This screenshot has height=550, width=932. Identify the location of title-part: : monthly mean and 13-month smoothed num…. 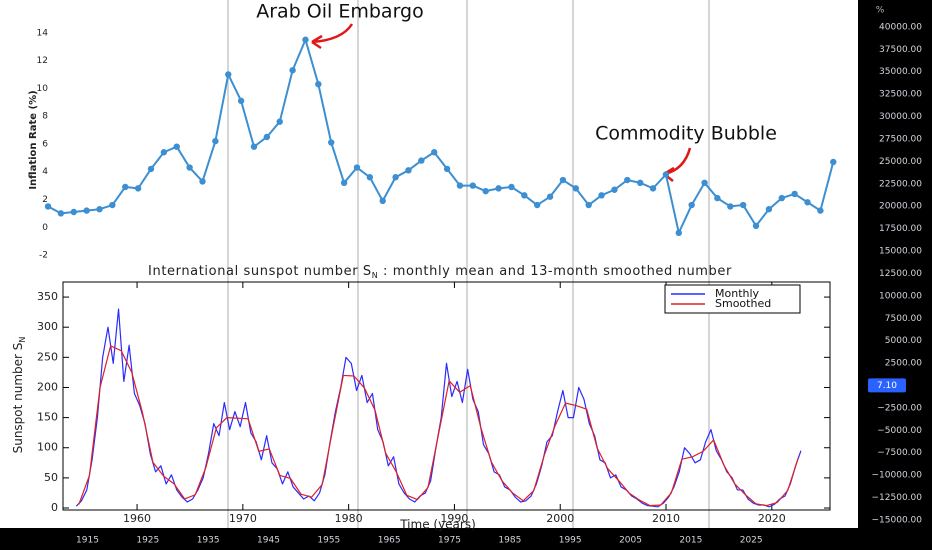
(555, 271).